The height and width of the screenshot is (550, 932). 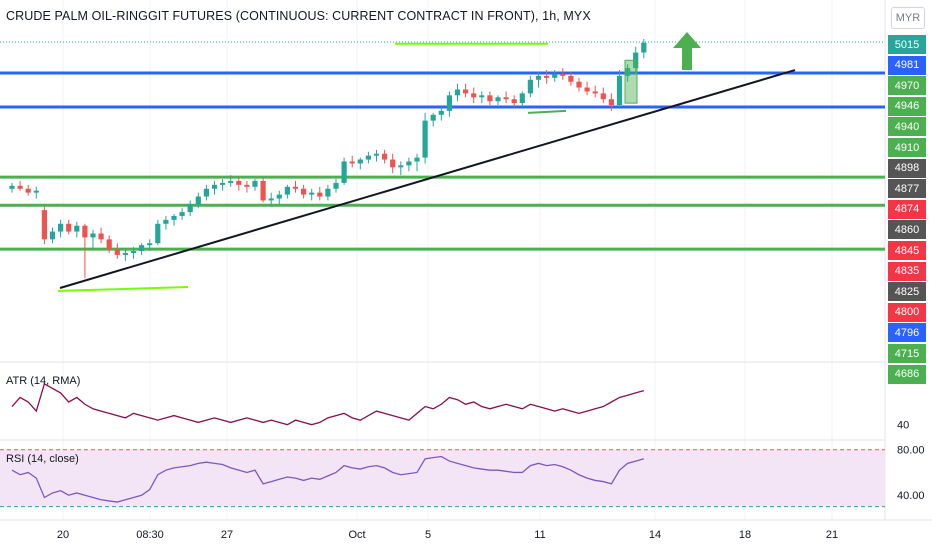 What do you see at coordinates (150, 535) in the screenshot?
I see `x-tick-label: 08:30` at bounding box center [150, 535].